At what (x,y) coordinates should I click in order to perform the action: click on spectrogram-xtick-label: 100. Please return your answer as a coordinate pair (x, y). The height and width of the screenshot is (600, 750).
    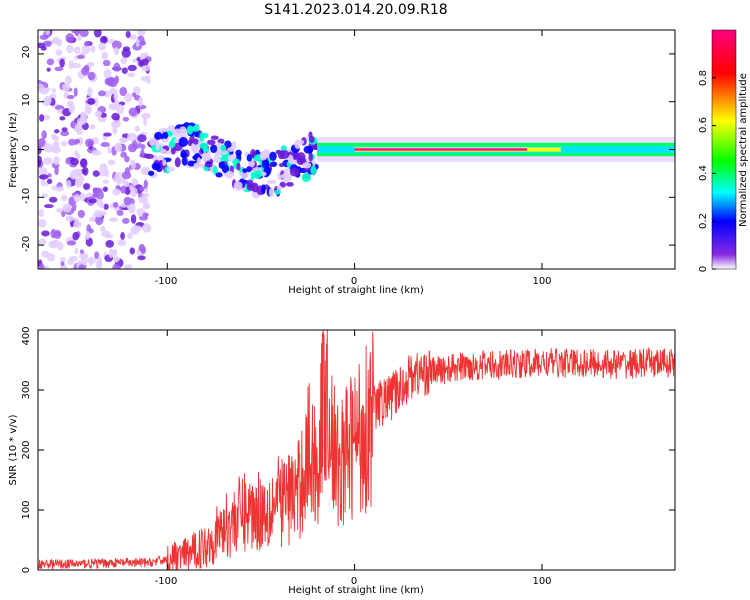
    Looking at the image, I should click on (541, 281).